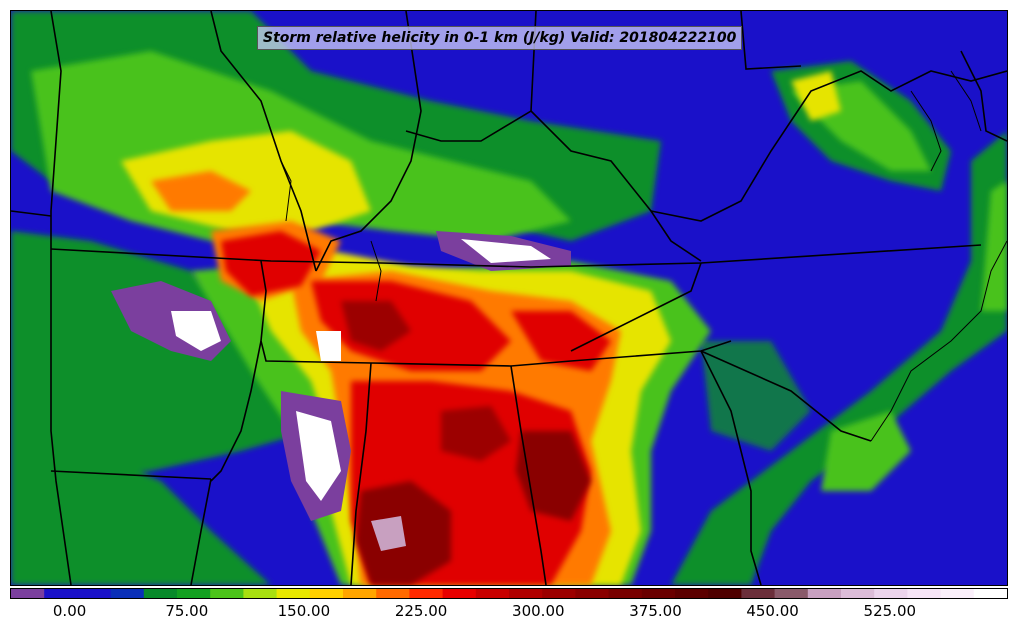  I want to click on colorbar-tick-label: 525.00, so click(890, 611).